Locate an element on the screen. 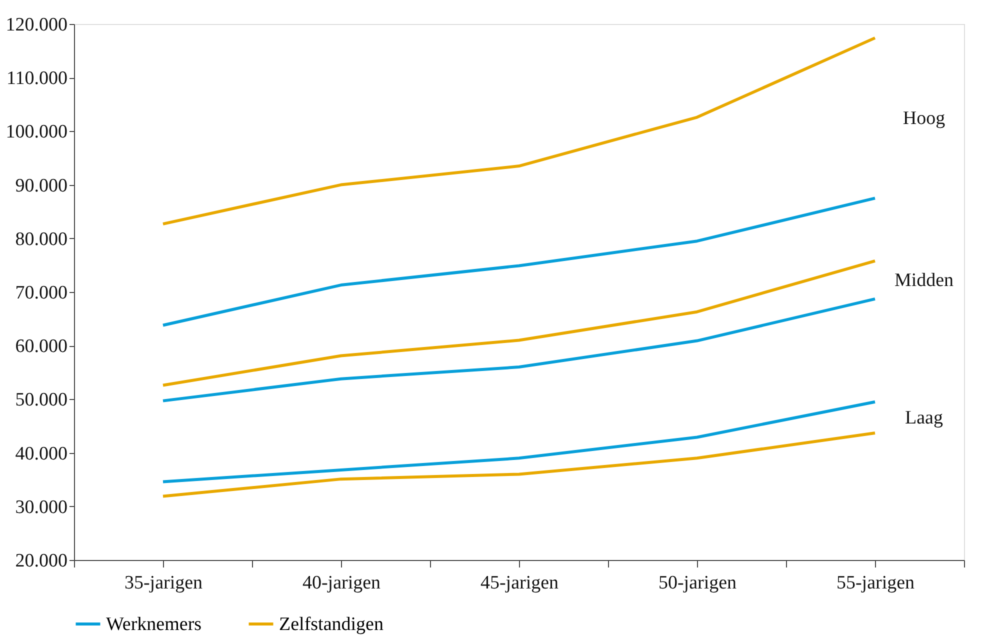  legend-label: Zelfstandigen is located at coordinates (331, 624).